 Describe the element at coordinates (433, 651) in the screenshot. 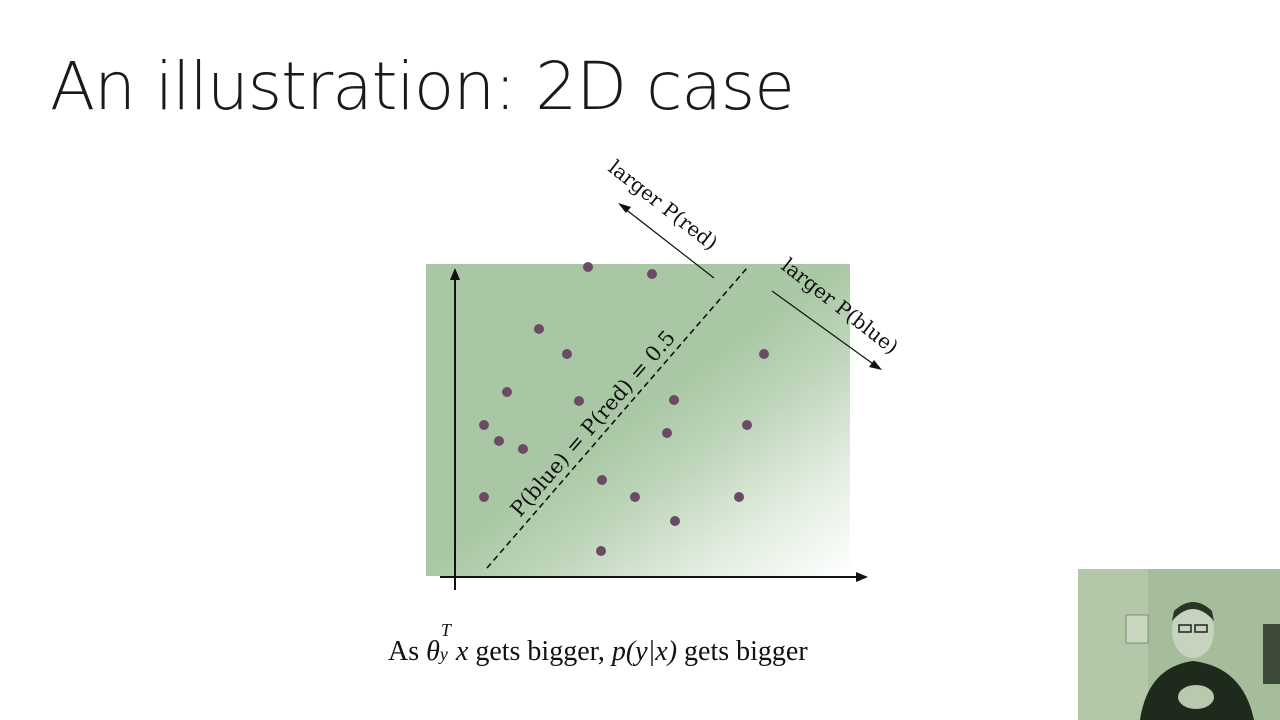

I see `caption-theta: θ` at that location.